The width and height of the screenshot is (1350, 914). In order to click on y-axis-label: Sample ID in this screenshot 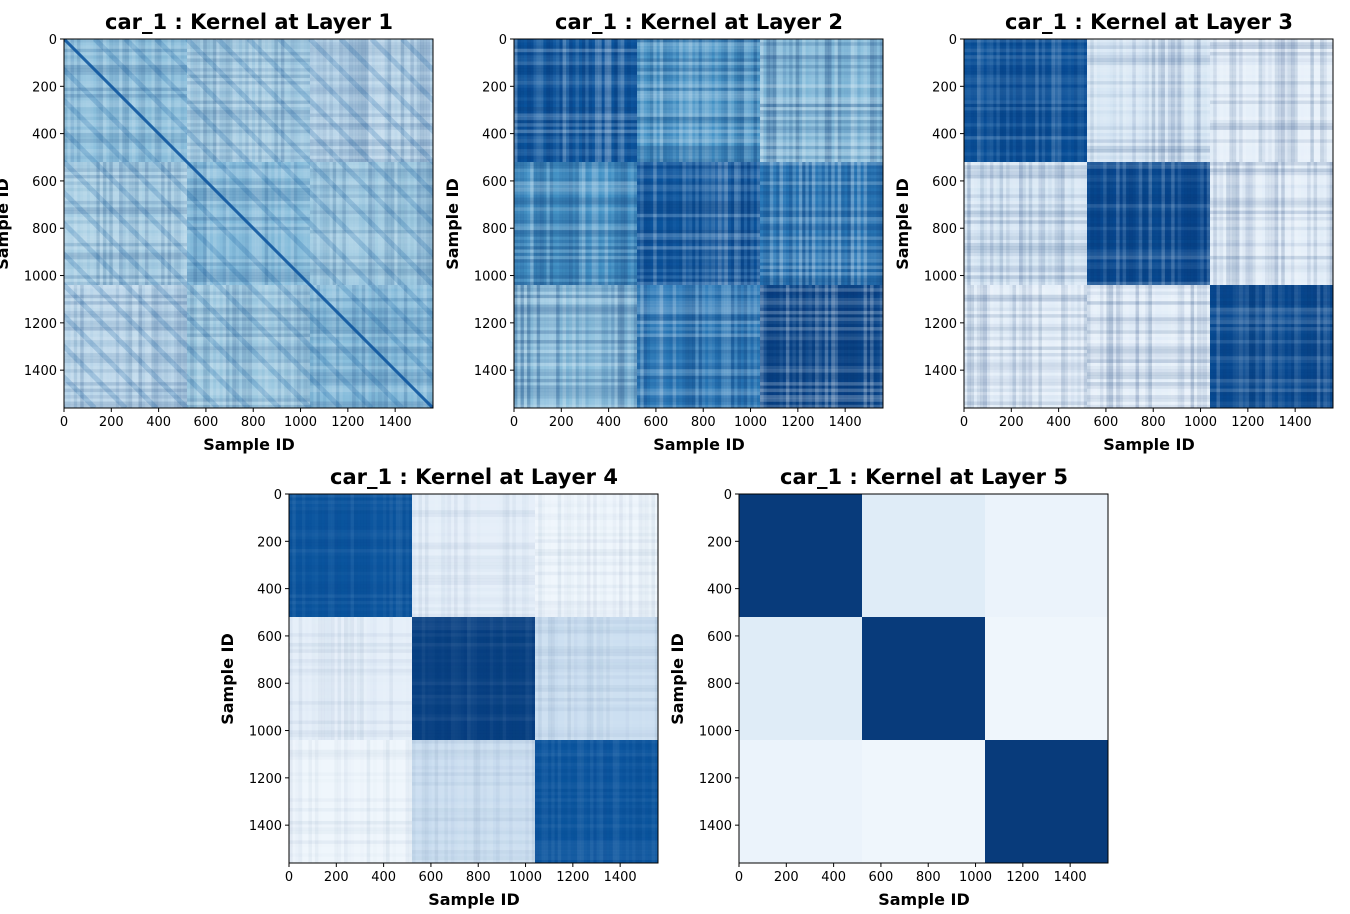, I will do `click(227, 679)`.